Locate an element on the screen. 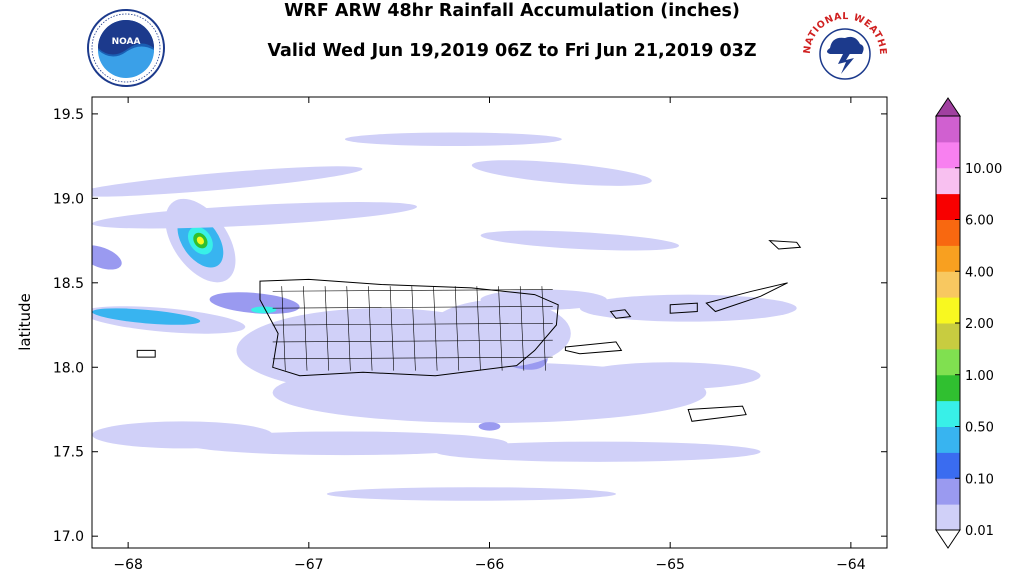 Image resolution: width=1024 pixels, height=575 pixels. colorbar-label: 1.00 is located at coordinates (979, 376).